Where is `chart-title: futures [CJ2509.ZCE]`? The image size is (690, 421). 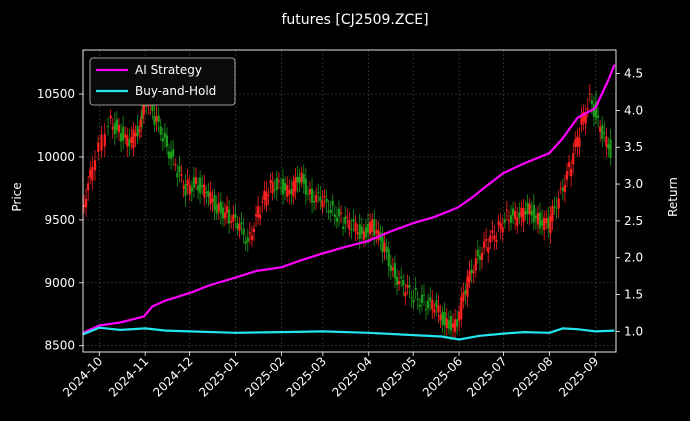
chart-title: futures [CJ2509.ZCE] is located at coordinates (354, 20).